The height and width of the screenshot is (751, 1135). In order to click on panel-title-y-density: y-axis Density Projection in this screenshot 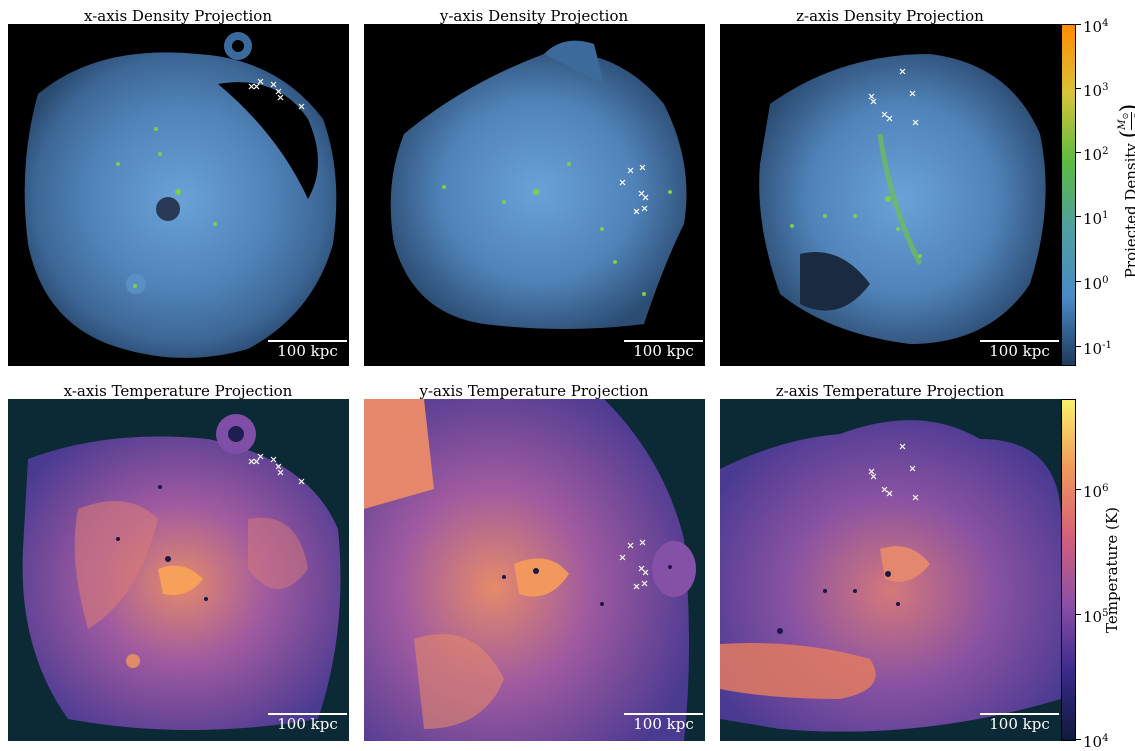, I will do `click(534, 16)`.